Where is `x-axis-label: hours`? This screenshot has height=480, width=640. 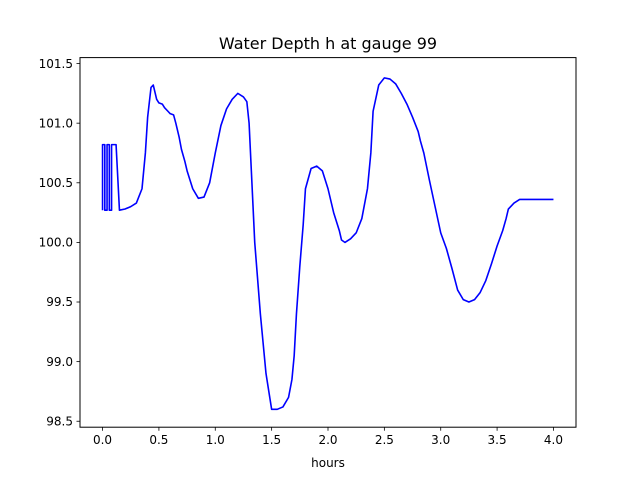
x-axis-label: hours is located at coordinates (328, 463).